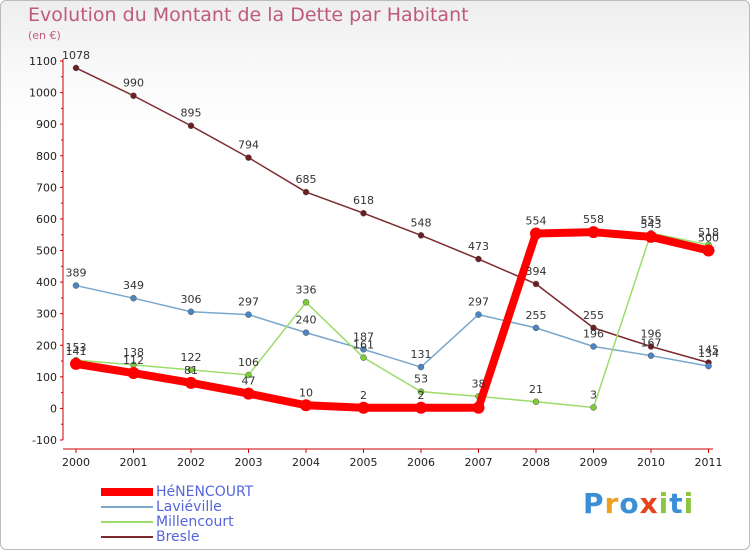  I want to click on x-tick-label: 2009, so click(594, 462).